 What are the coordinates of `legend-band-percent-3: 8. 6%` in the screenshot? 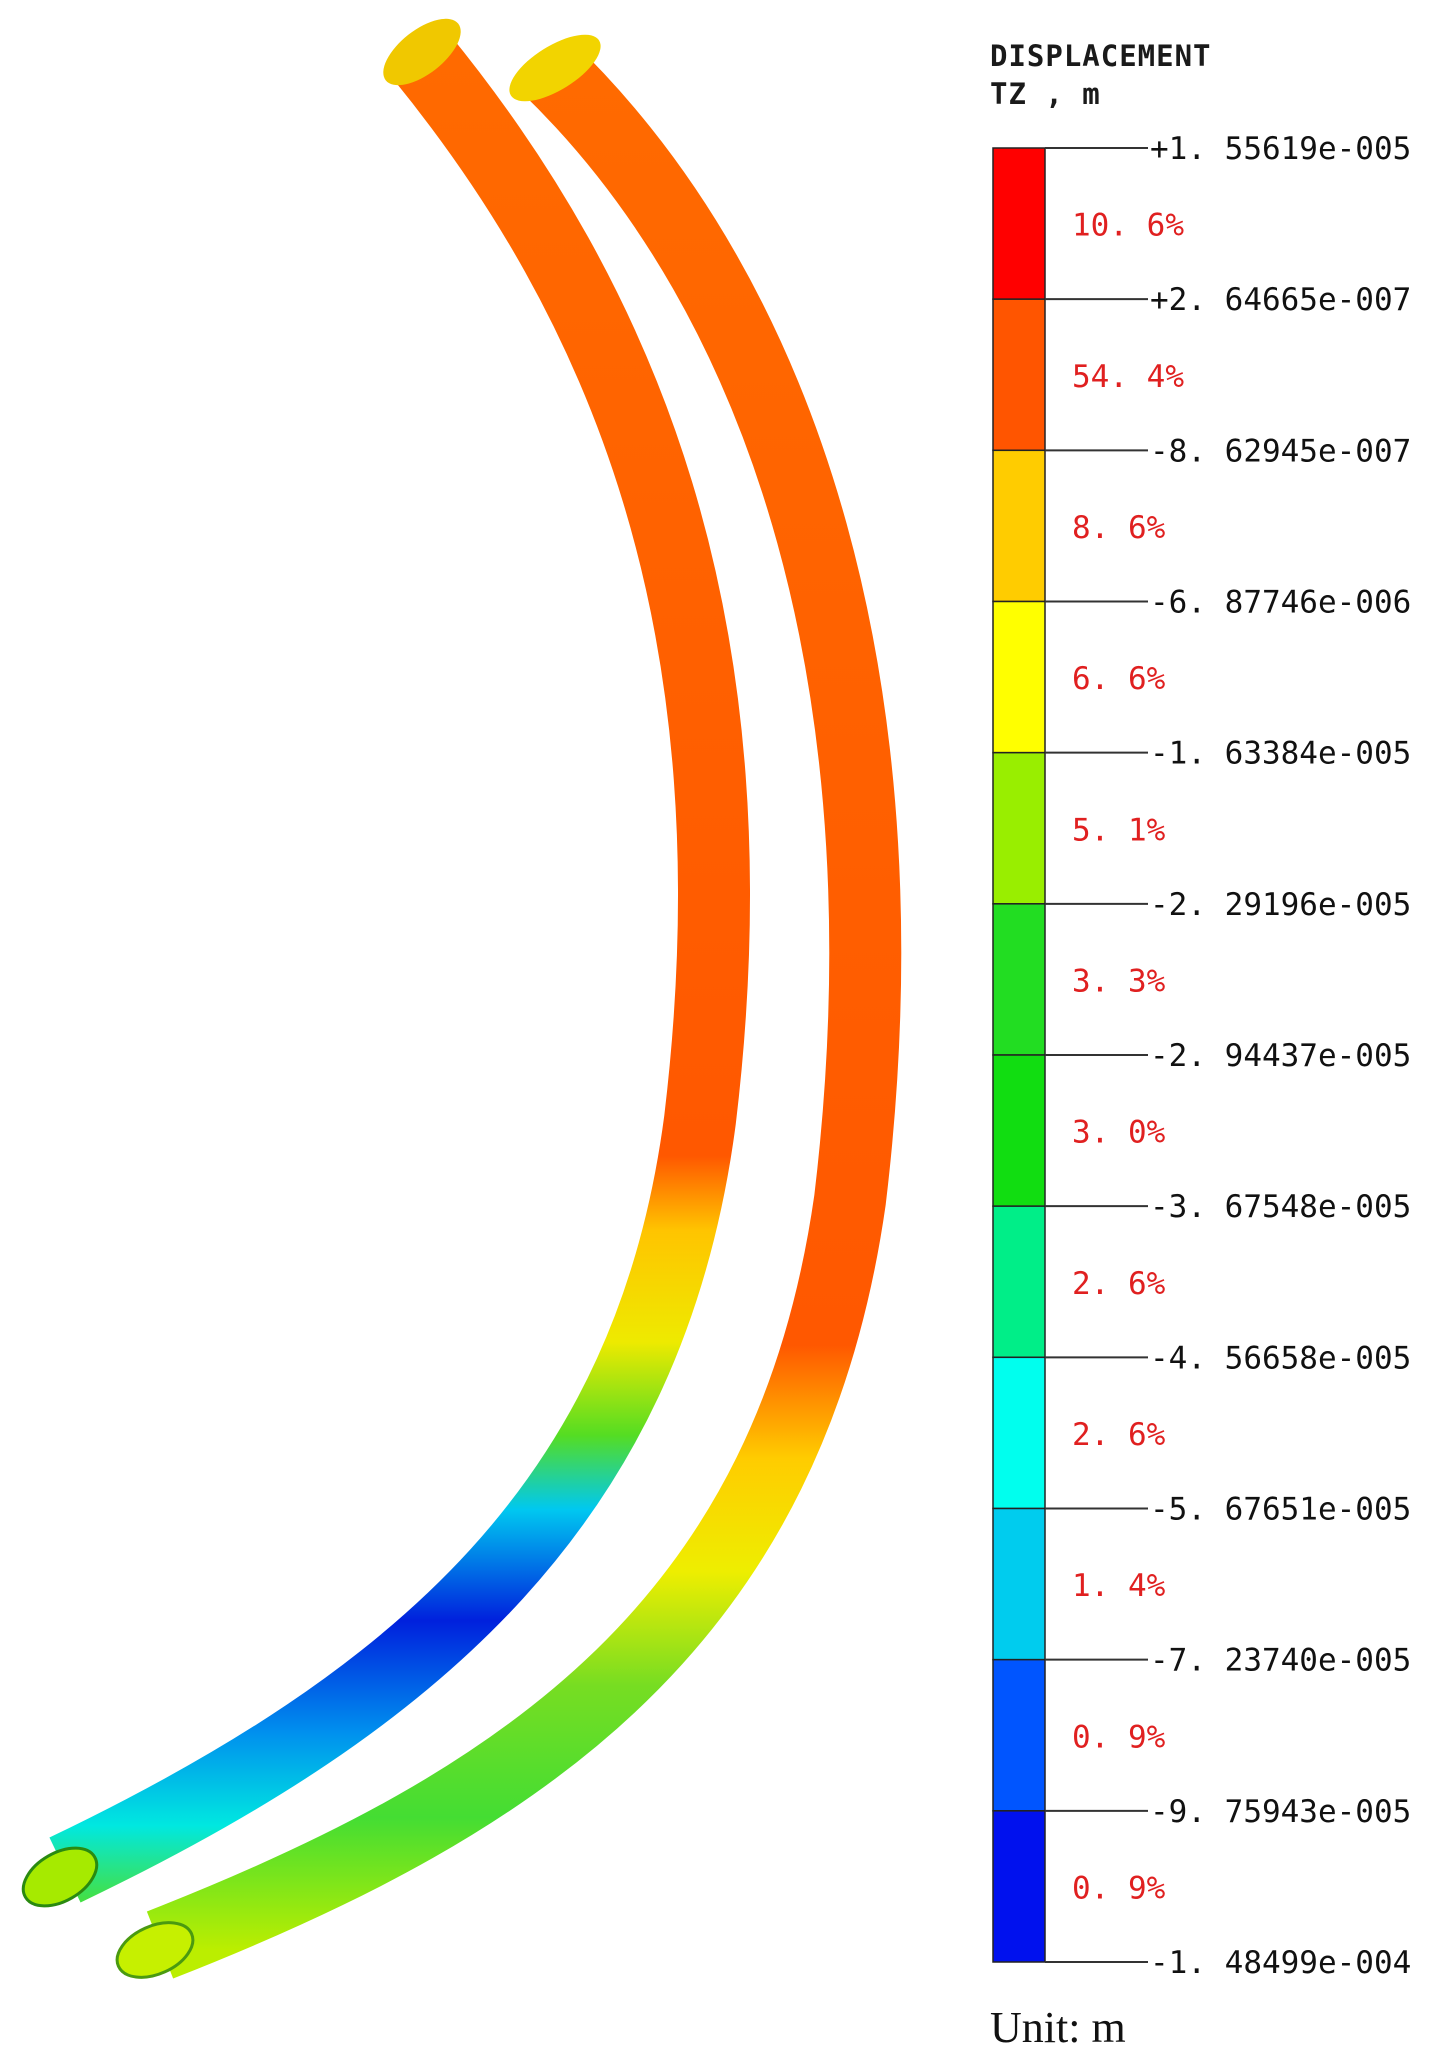 It's located at (1119, 528).